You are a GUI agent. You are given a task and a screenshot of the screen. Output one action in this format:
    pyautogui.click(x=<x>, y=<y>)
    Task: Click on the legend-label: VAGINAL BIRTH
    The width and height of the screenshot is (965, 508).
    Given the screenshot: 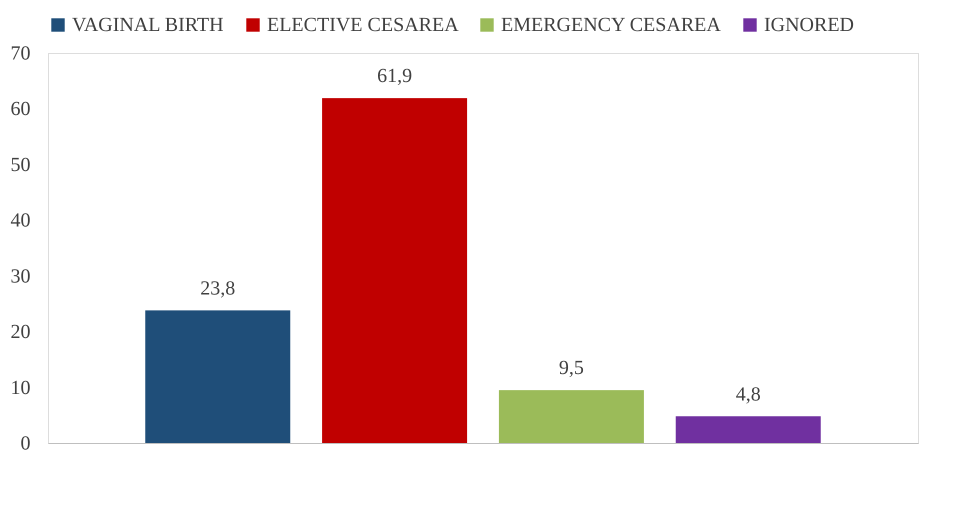 What is the action you would take?
    pyautogui.click(x=148, y=25)
    